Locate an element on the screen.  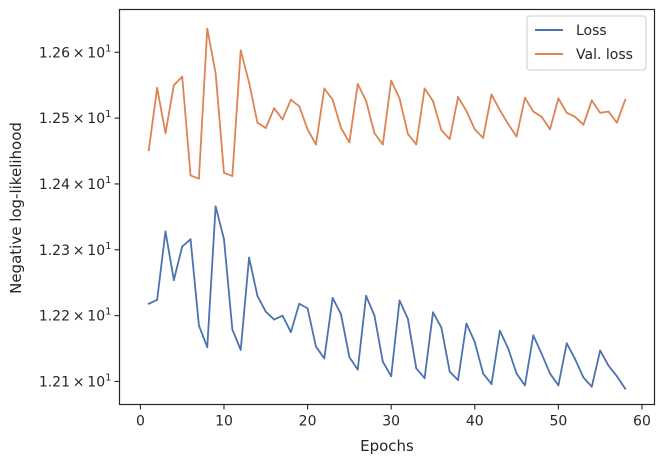
x-tick-label: 10 is located at coordinates (224, 422).